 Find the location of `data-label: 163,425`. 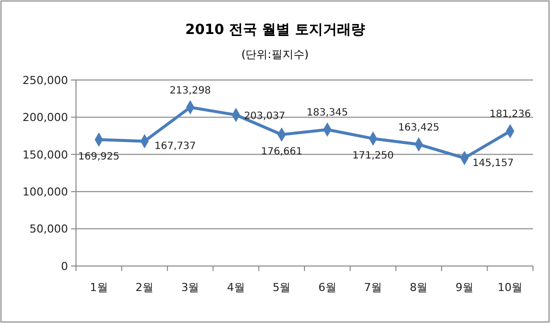

data-label: 163,425 is located at coordinates (419, 128).